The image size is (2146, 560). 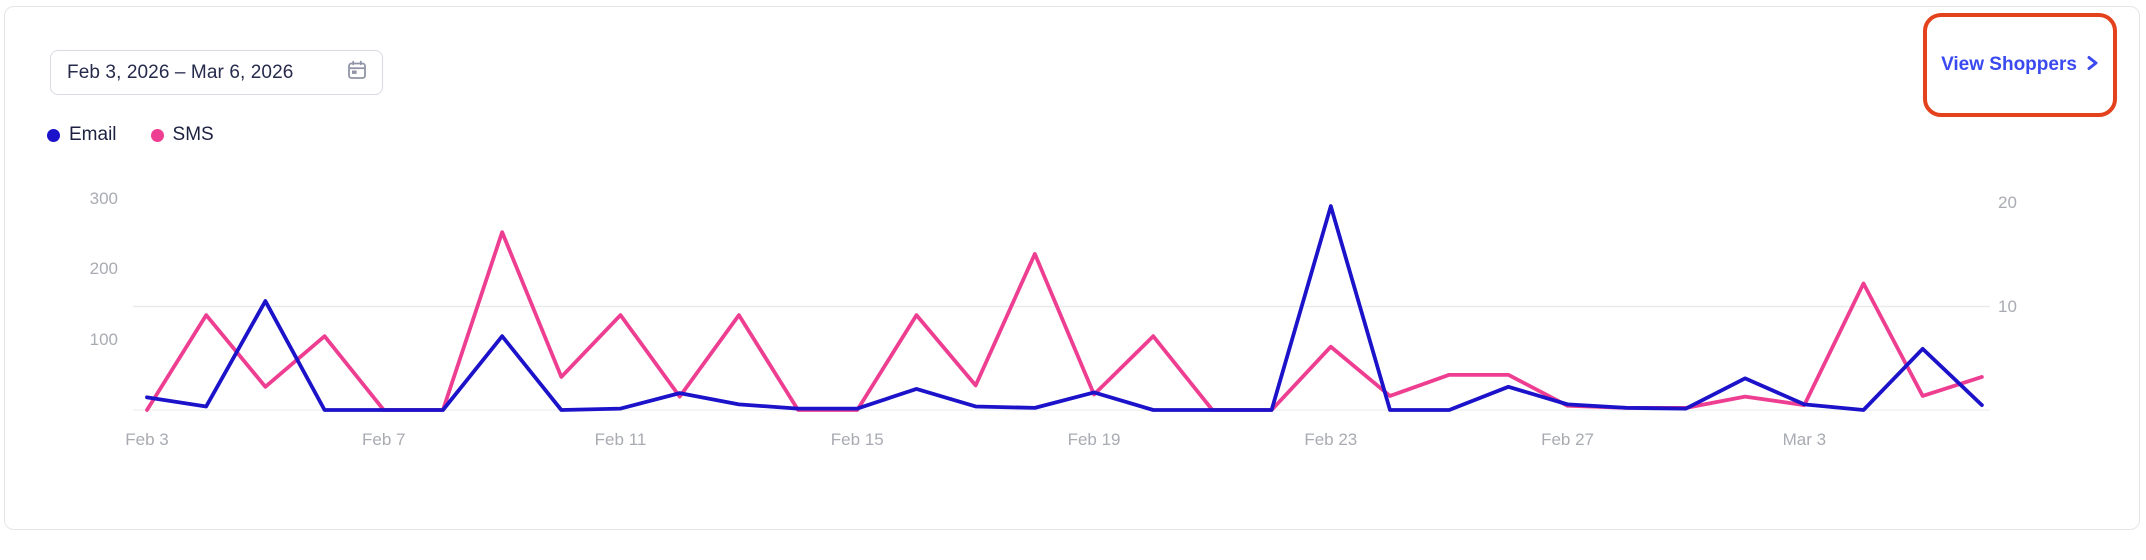 I want to click on x-axis-tick: Feb 7, so click(x=384, y=439).